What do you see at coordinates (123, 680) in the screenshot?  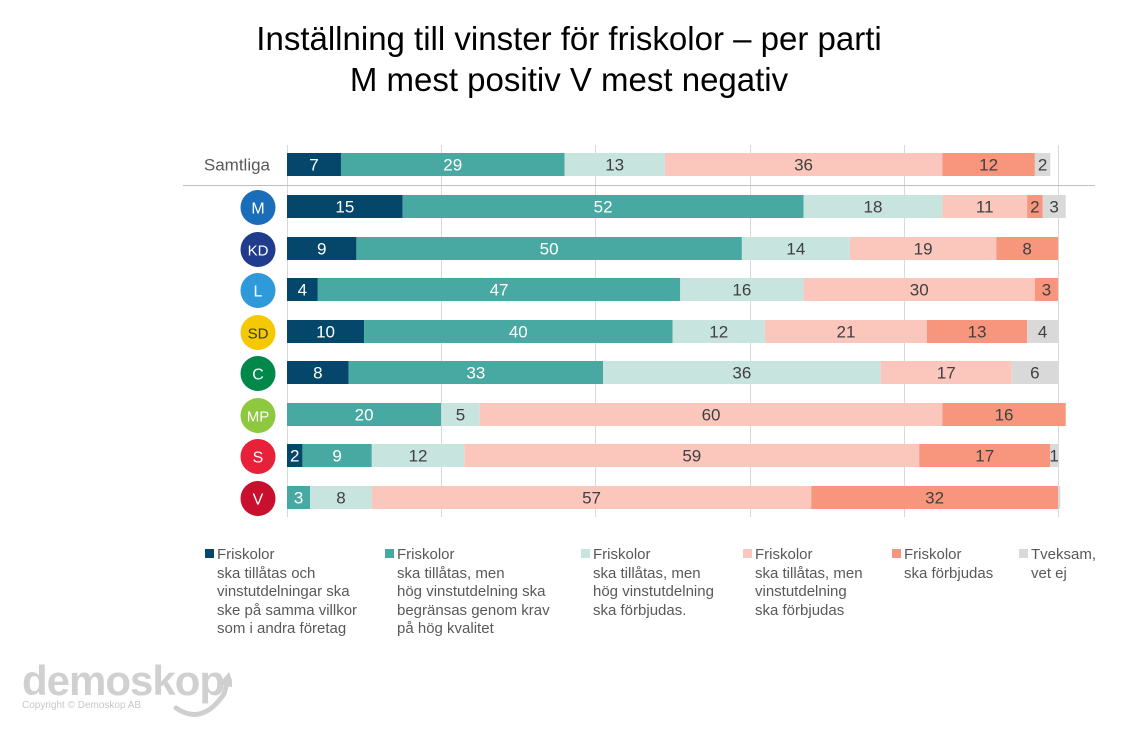 I see `logo-wordmark: demoskop` at bounding box center [123, 680].